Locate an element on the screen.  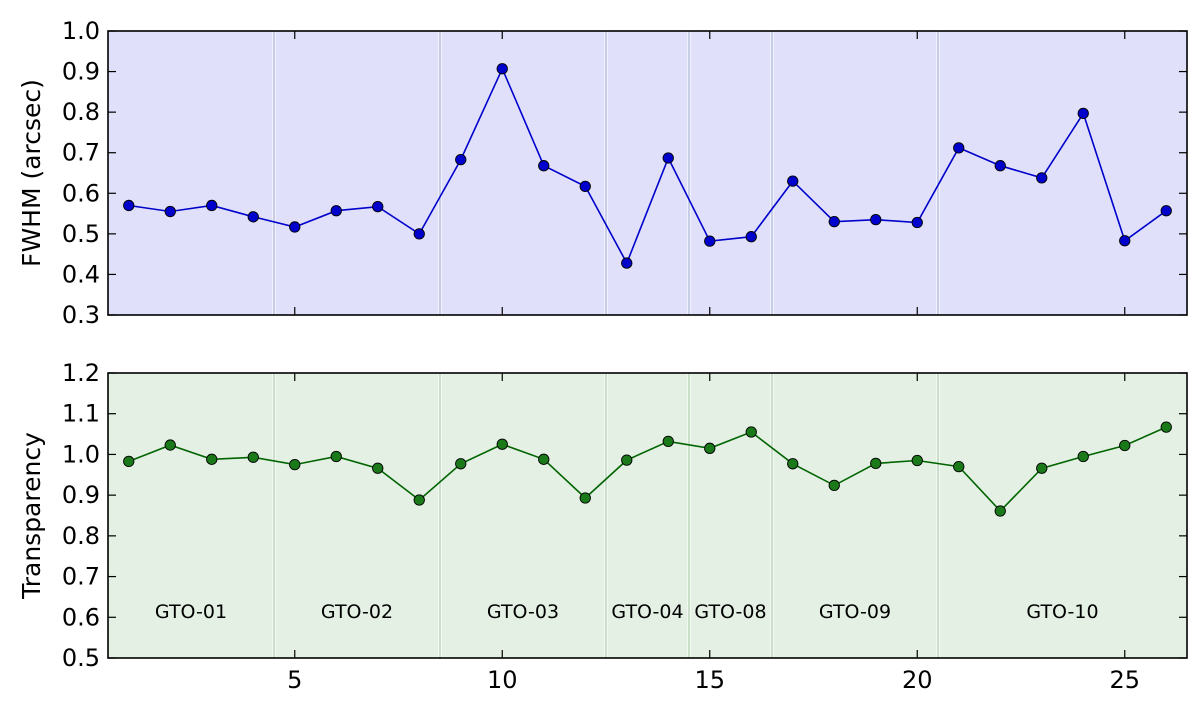
bottom-ytick-label: 0.6 is located at coordinates (81, 617).